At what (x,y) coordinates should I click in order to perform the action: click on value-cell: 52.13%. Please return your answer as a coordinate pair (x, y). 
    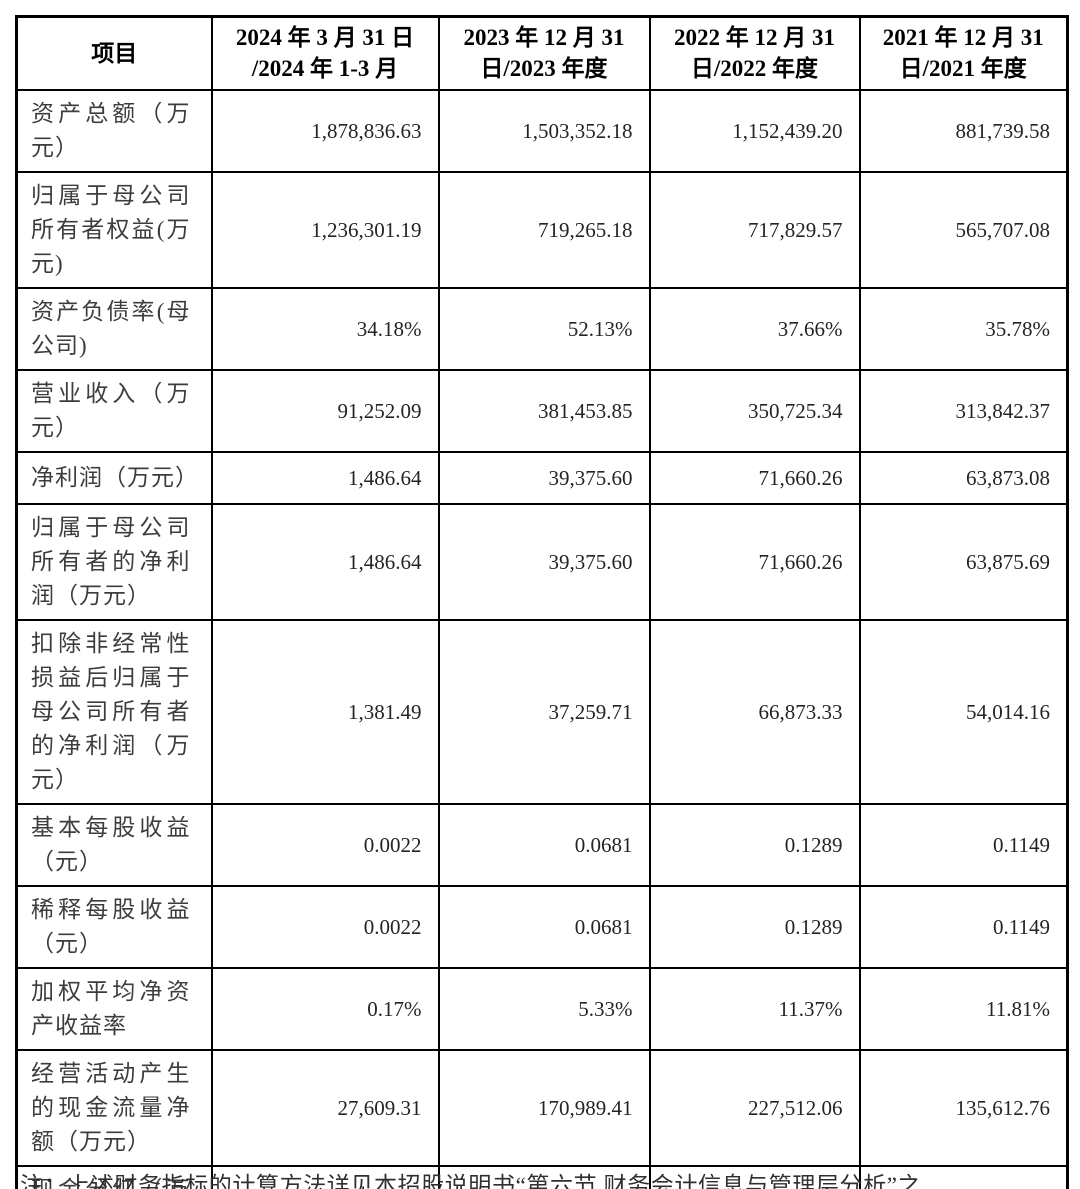
    Looking at the image, I should click on (544, 328).